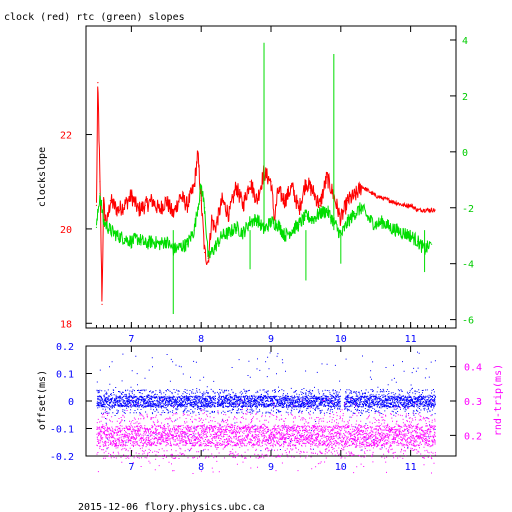 This screenshot has height=512, width=512. I want to click on y2-tick-label: 0.2, so click(473, 436).